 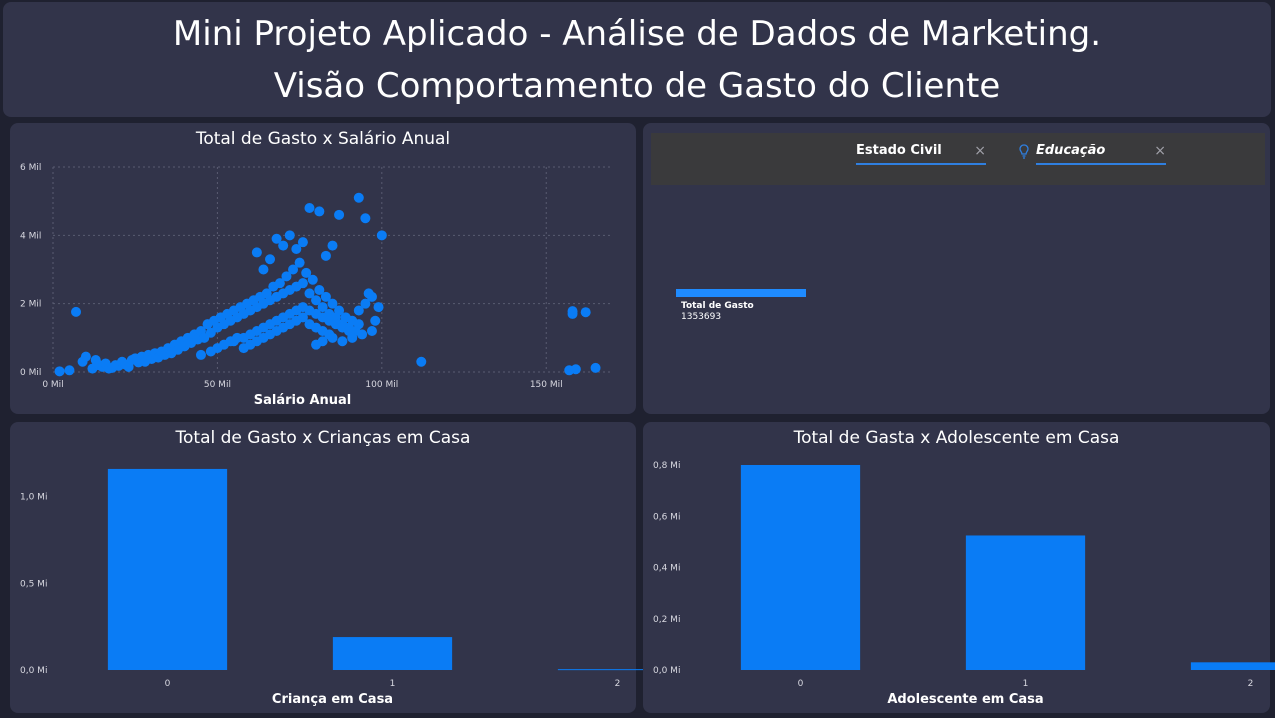 I want to click on y-tick-label: 0,6 Mi, so click(x=666, y=517).